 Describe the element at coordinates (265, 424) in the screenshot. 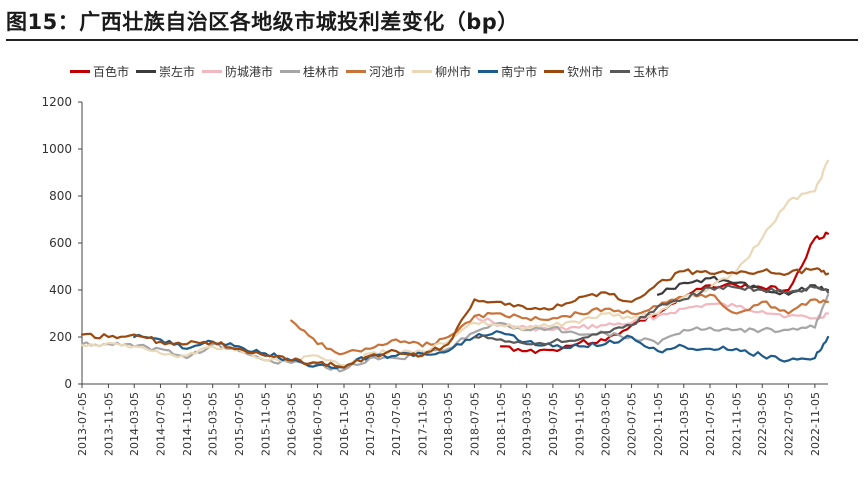

I see `x-tick-label: 2015-11-05` at that location.